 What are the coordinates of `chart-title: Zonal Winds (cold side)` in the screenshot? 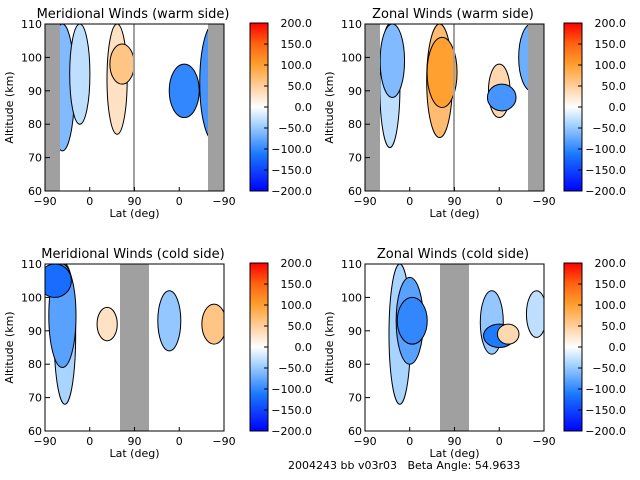 It's located at (453, 254).